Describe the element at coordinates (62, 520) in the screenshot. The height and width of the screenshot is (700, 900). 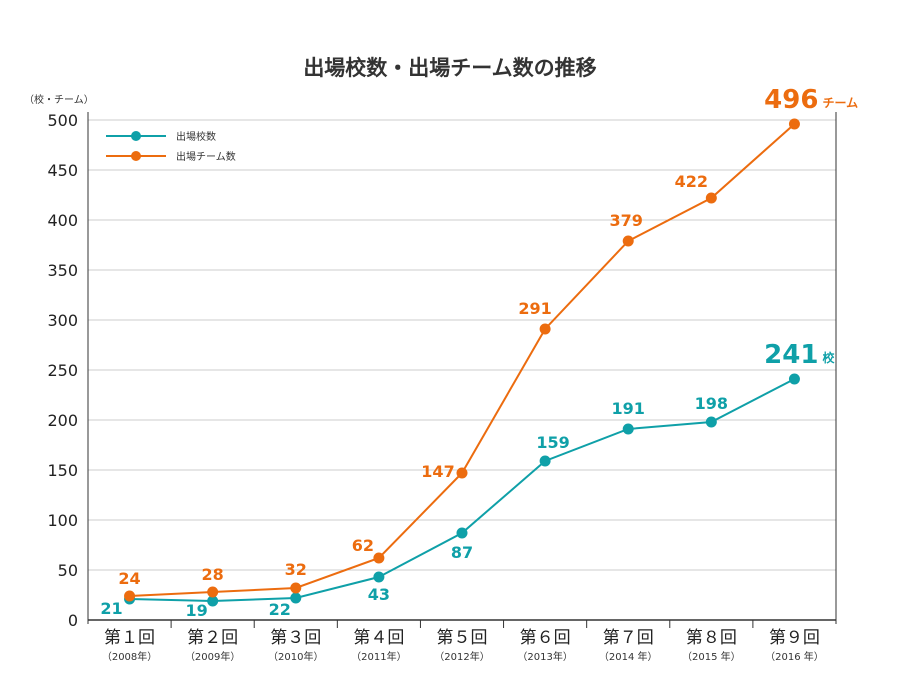
I see `y-tick-label: 100` at that location.